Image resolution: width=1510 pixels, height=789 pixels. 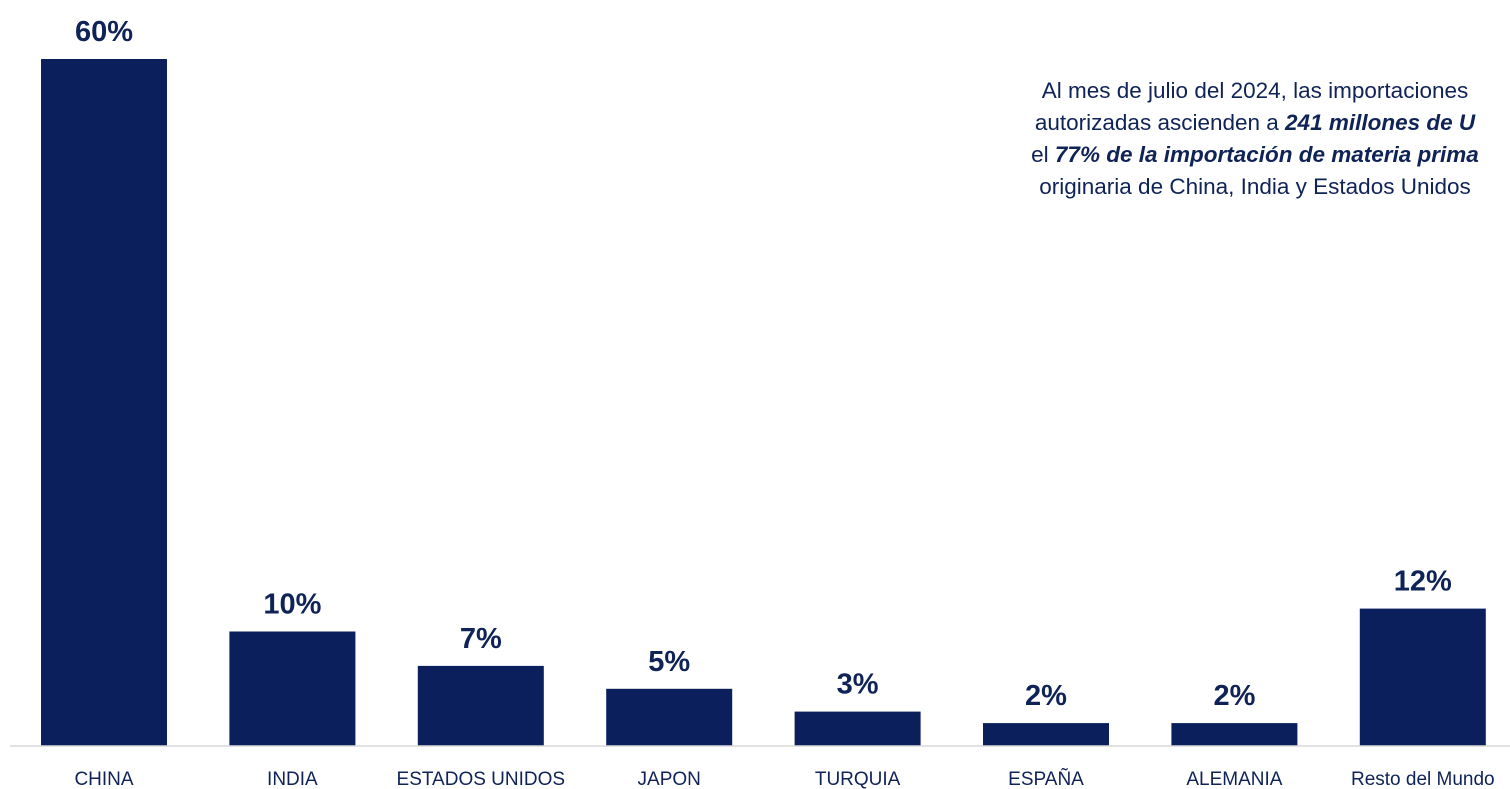 I want to click on data-label-estados-unidos: 7%, so click(x=481, y=639).